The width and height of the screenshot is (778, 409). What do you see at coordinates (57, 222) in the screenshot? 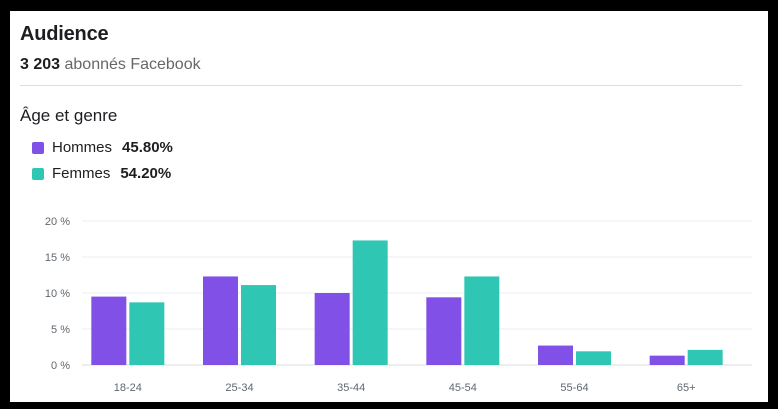
I see `y-tick-label: 20 %` at bounding box center [57, 222].